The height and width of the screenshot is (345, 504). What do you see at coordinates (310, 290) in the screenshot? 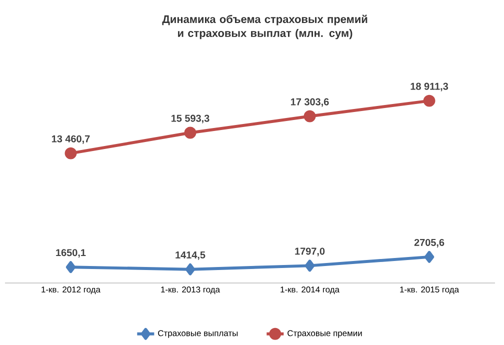
I see `x-tick-label: 1-кв. 2014 года` at bounding box center [310, 290].